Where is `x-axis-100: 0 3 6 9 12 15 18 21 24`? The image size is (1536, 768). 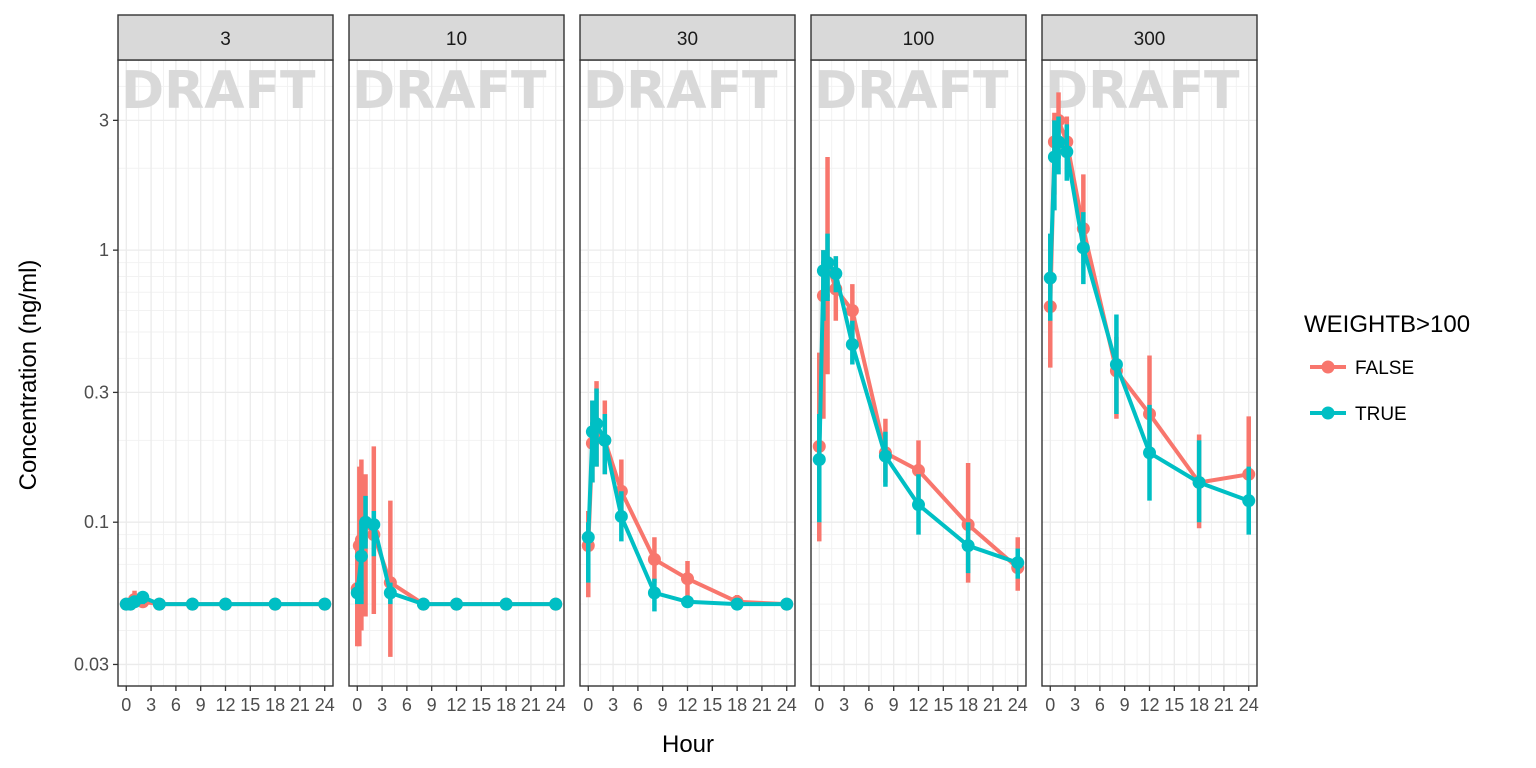
x-axis-100: 0 3 6 9 12 15 18 21 24 is located at coordinates (921, 700).